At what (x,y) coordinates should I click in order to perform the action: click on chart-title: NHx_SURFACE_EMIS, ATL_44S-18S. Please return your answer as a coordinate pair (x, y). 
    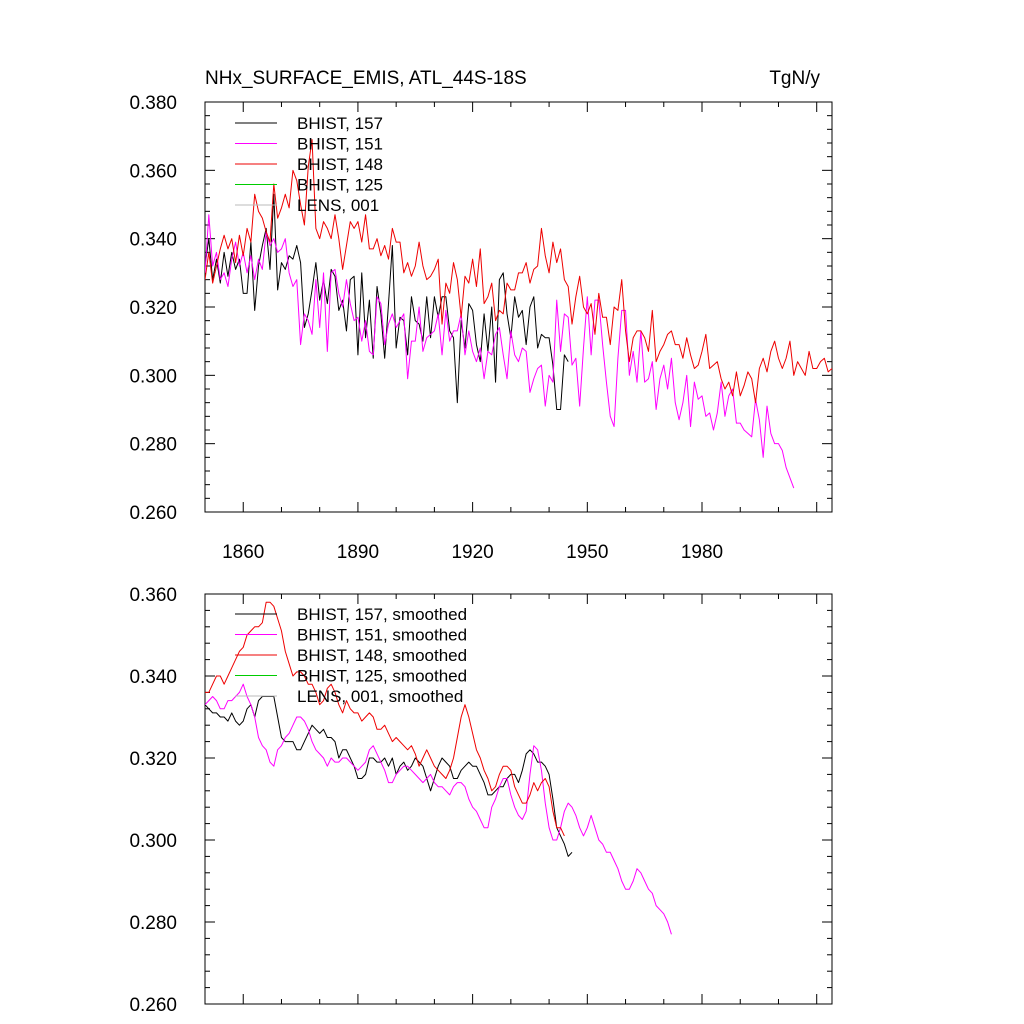
    Looking at the image, I should click on (366, 78).